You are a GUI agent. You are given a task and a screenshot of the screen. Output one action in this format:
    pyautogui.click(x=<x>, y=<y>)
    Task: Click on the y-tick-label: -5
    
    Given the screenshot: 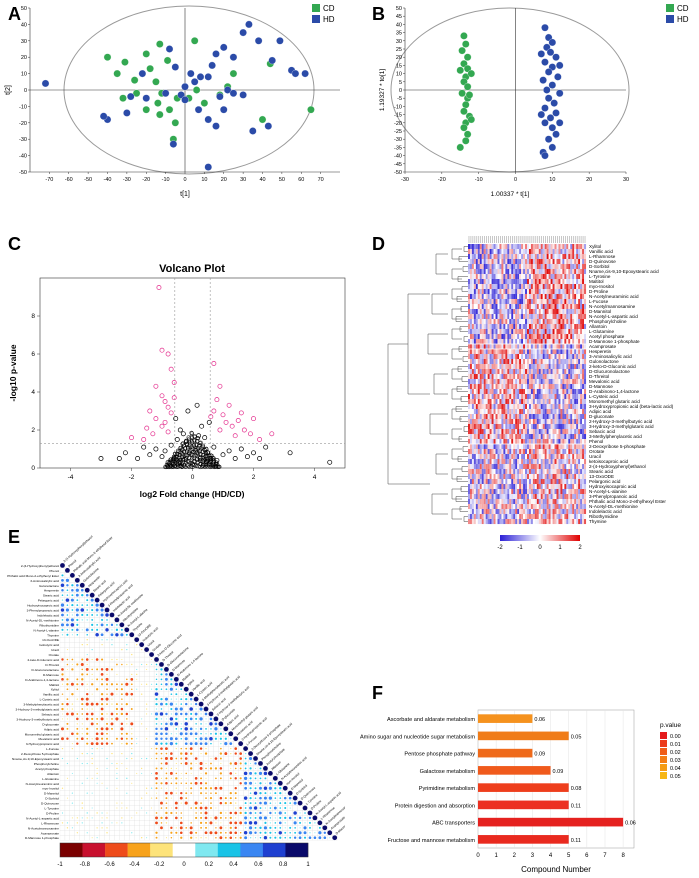 What is the action you would take?
    pyautogui.click(x=399, y=99)
    